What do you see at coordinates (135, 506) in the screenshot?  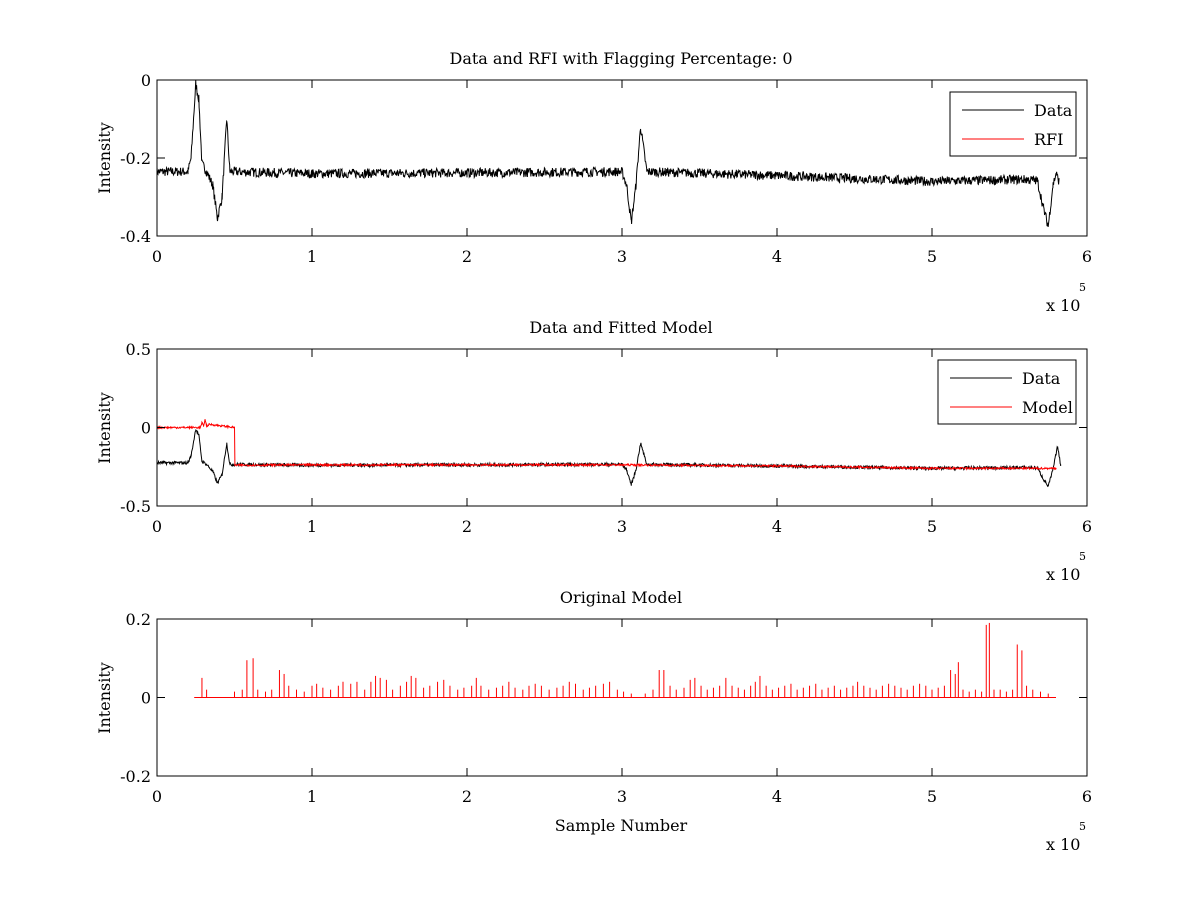 I see `y-tick-label: -0.5` at bounding box center [135, 506].